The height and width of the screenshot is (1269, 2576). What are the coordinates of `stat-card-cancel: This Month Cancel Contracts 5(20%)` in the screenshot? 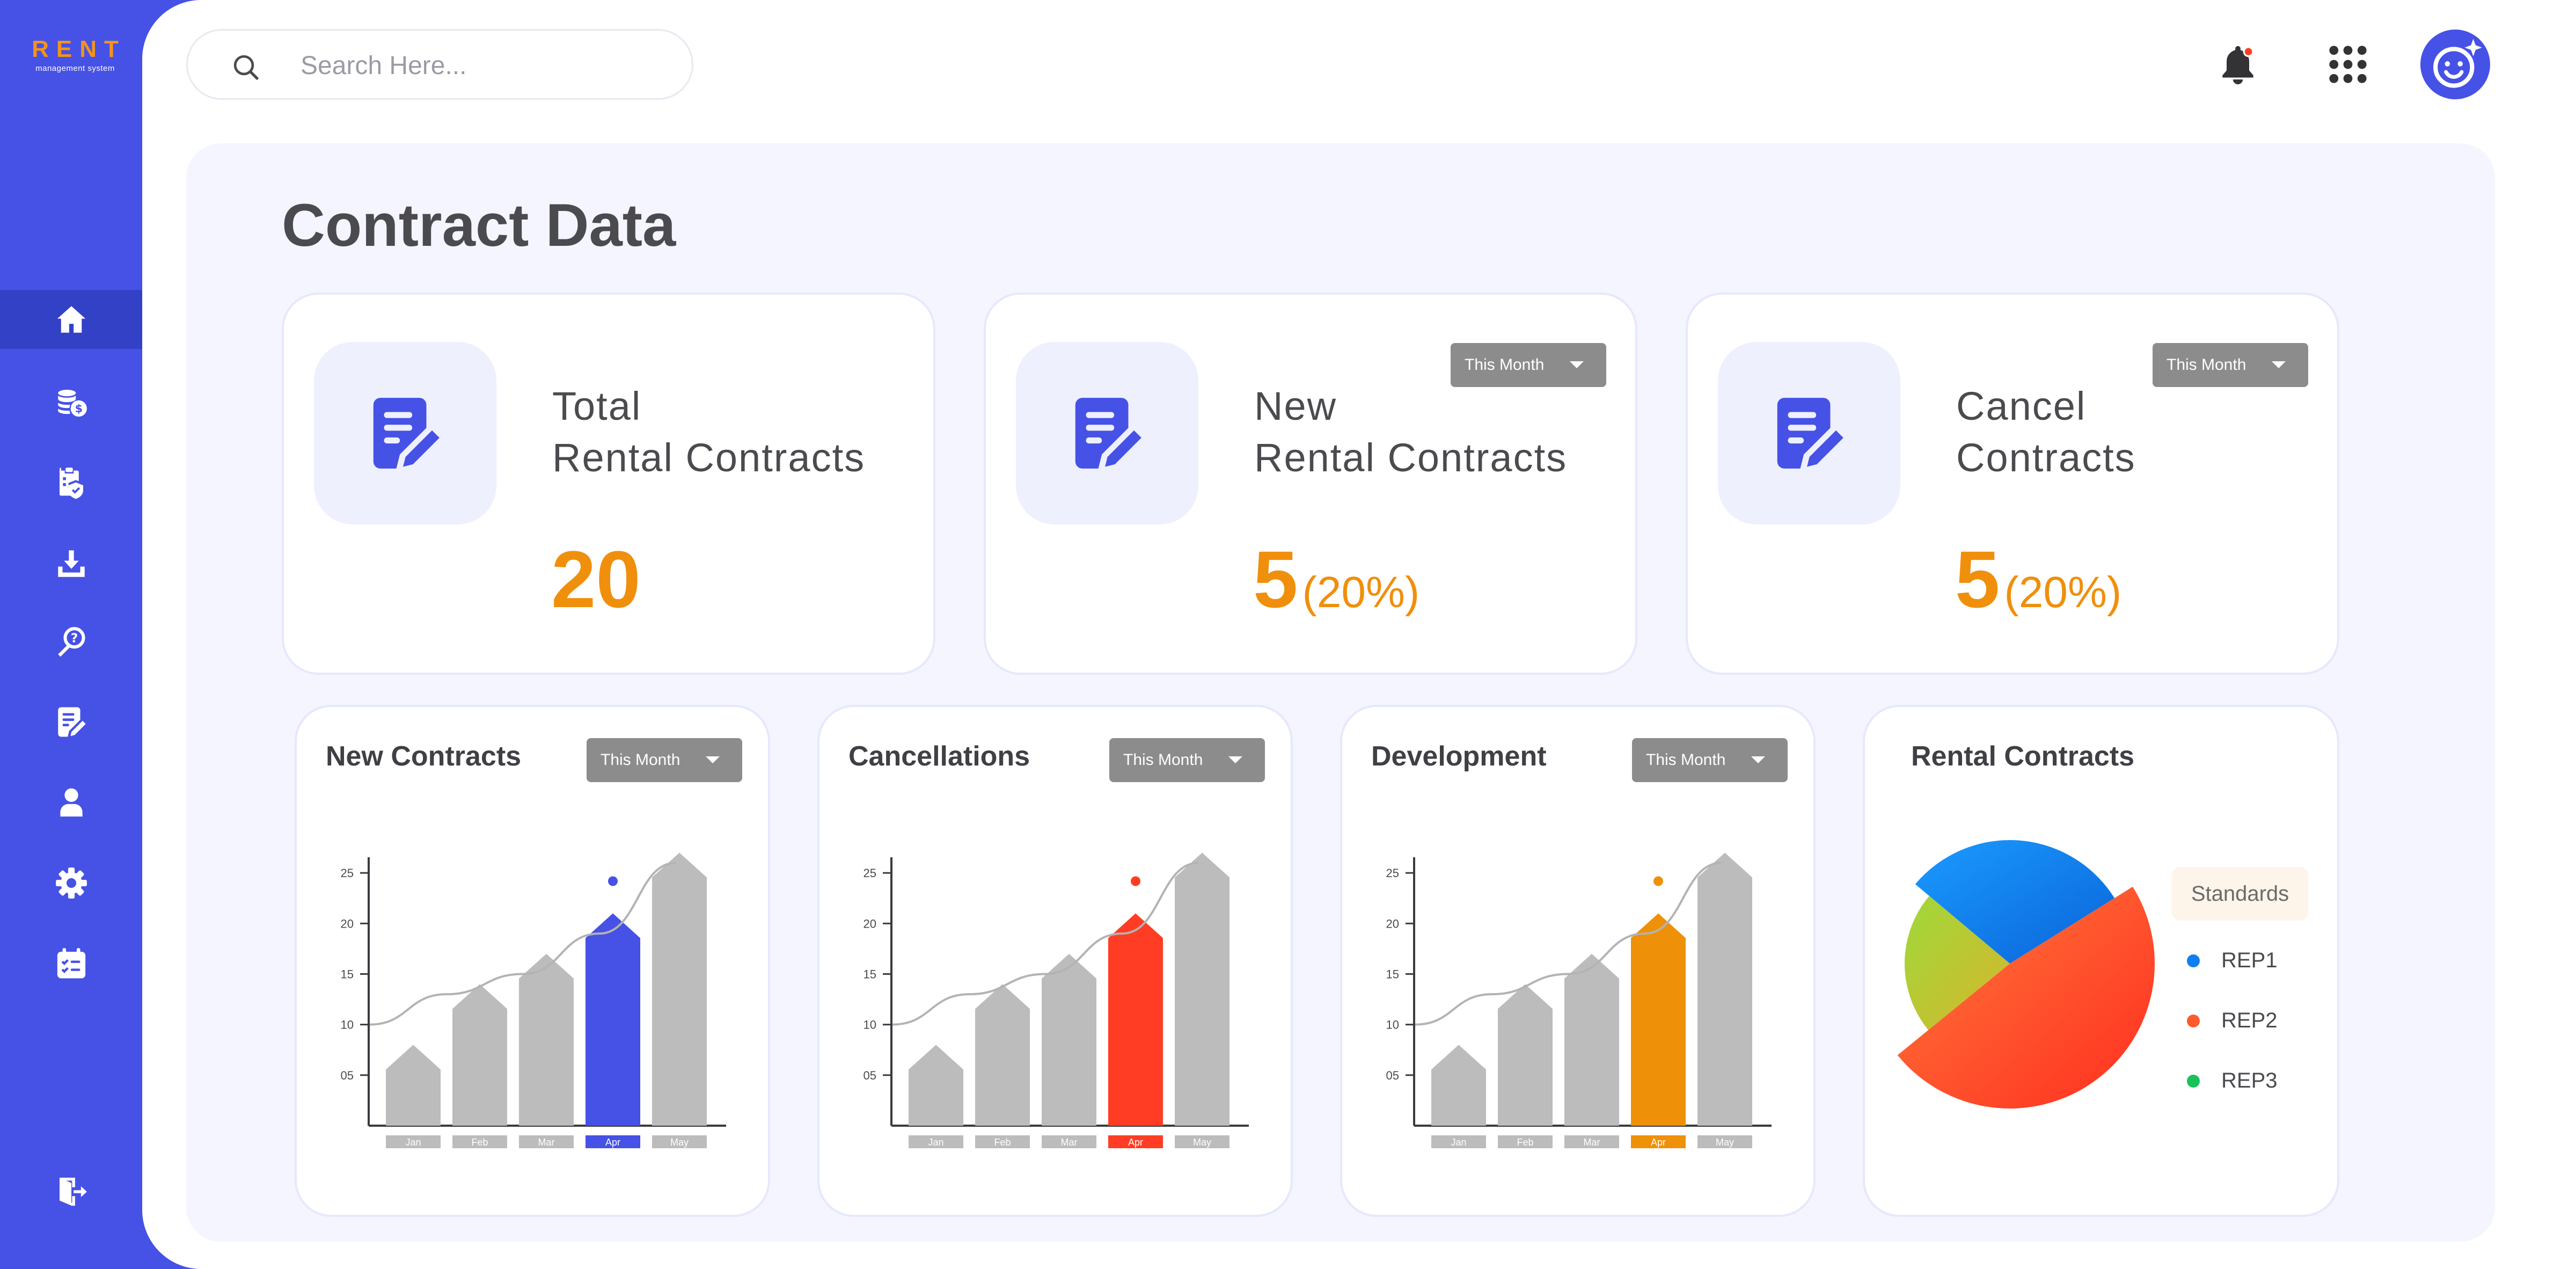 It's located at (2012, 484).